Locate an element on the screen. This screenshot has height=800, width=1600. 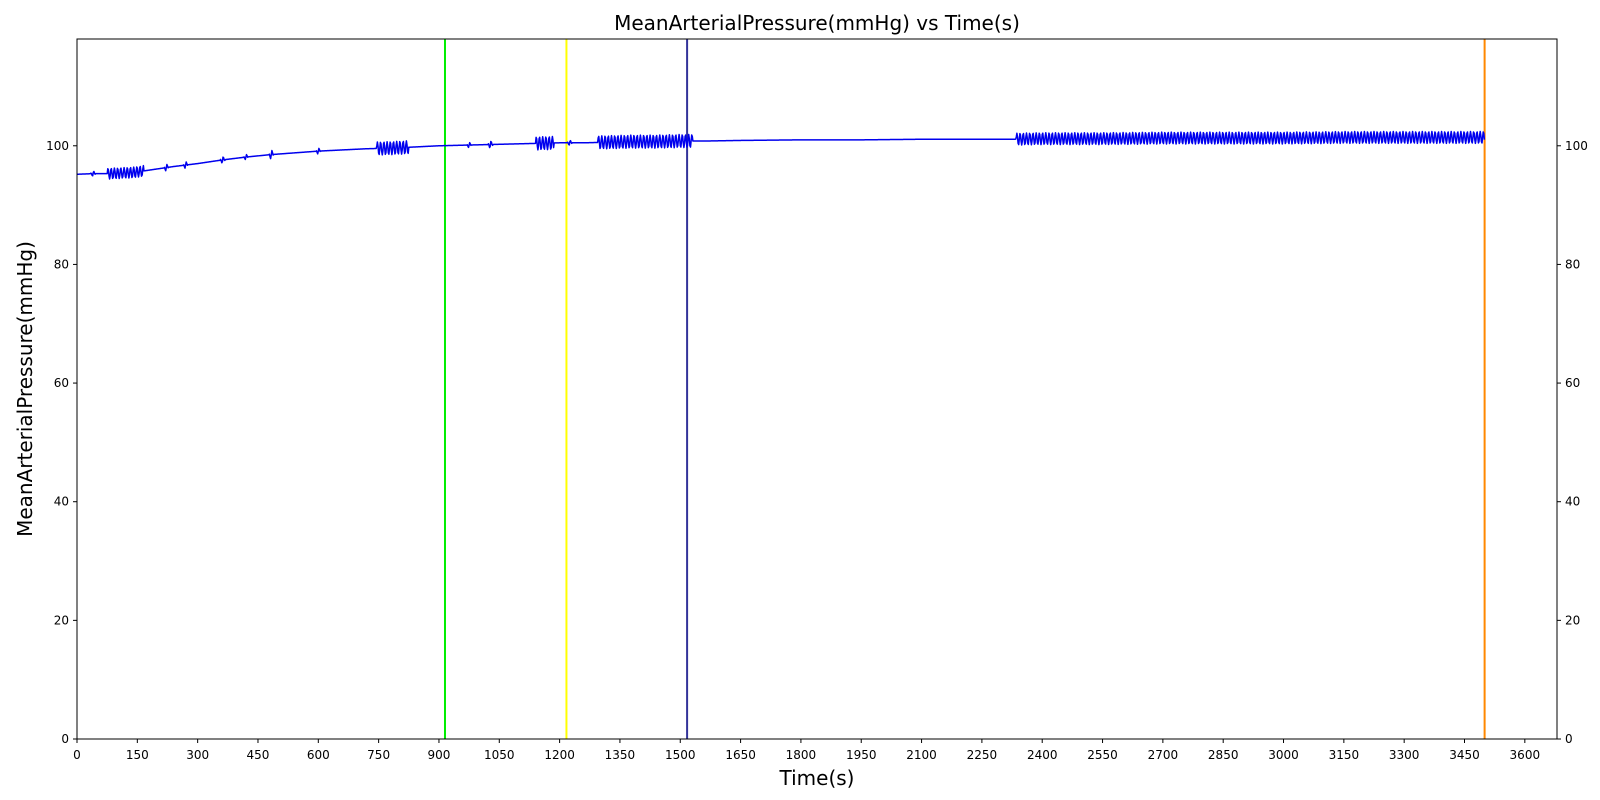
x-tick-label: 2850 is located at coordinates (1223, 755).